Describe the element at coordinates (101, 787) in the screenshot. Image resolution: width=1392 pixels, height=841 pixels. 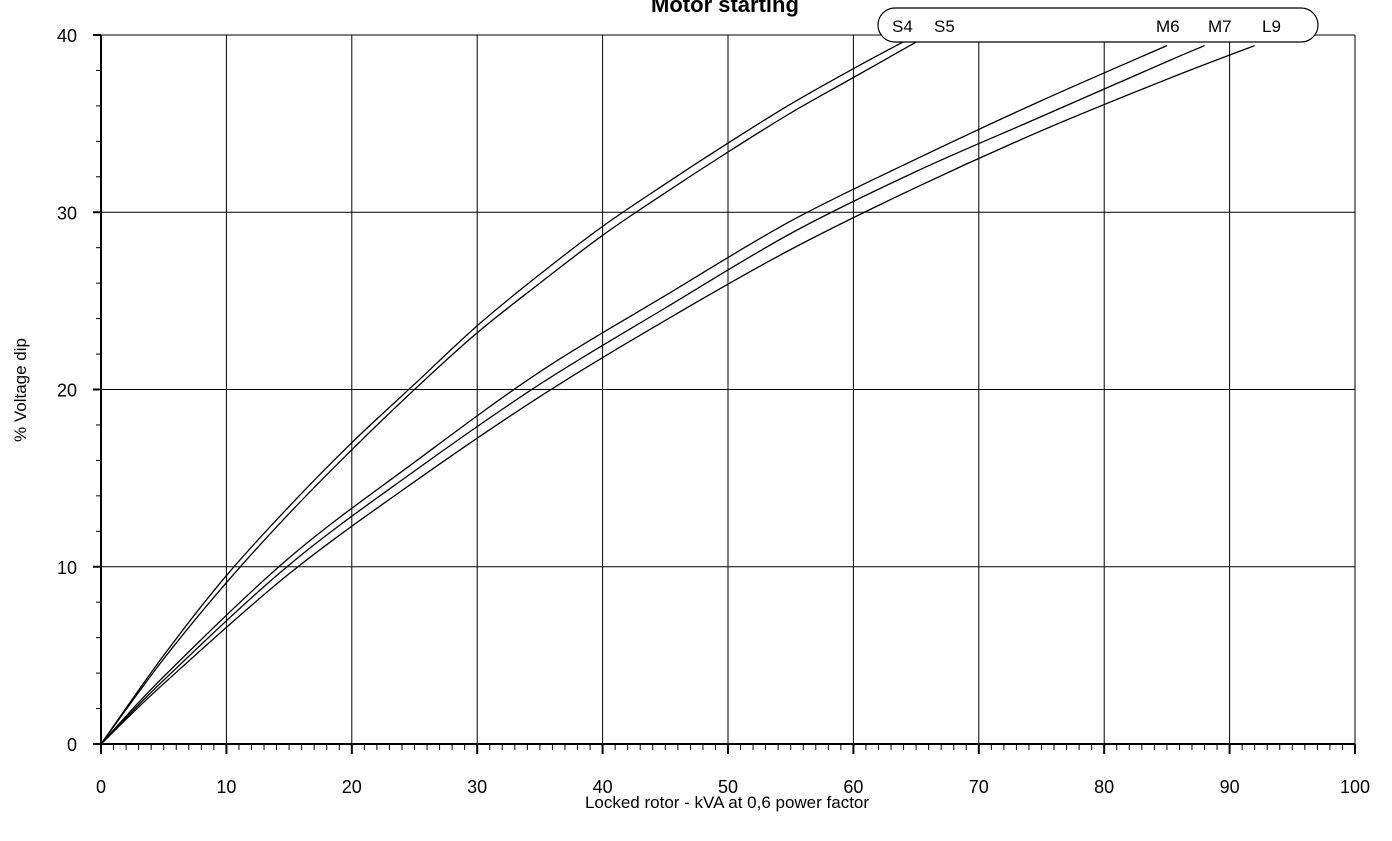
I see `x-tick-label: 0` at that location.